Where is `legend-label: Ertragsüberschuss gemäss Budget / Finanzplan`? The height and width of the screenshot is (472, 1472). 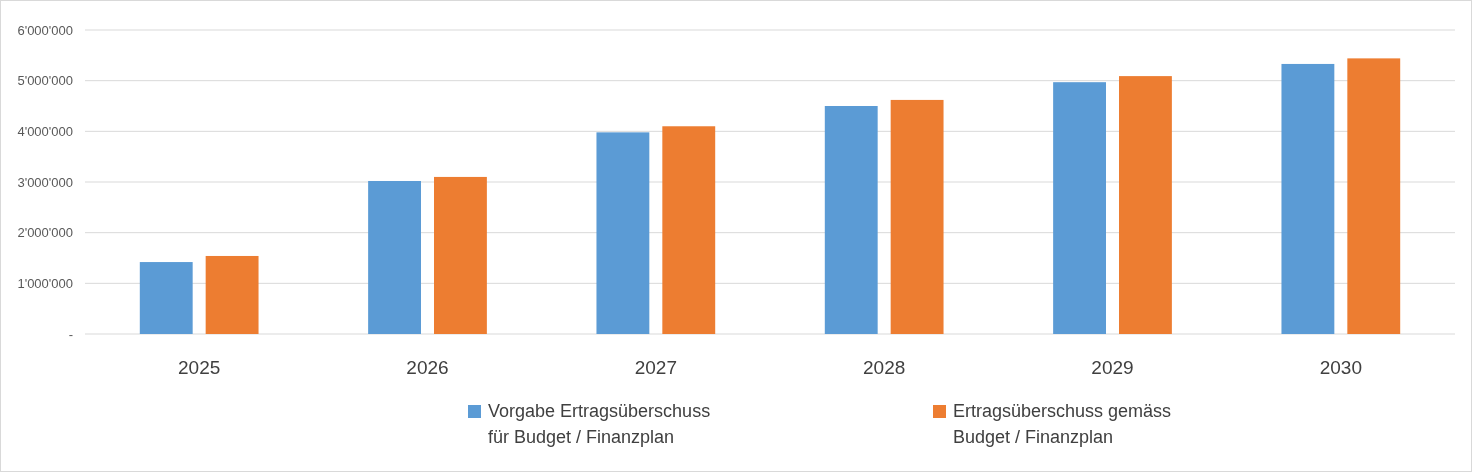
legend-label: Ertragsüberschuss gemäss Budget / Finanzplan is located at coordinates (1062, 424).